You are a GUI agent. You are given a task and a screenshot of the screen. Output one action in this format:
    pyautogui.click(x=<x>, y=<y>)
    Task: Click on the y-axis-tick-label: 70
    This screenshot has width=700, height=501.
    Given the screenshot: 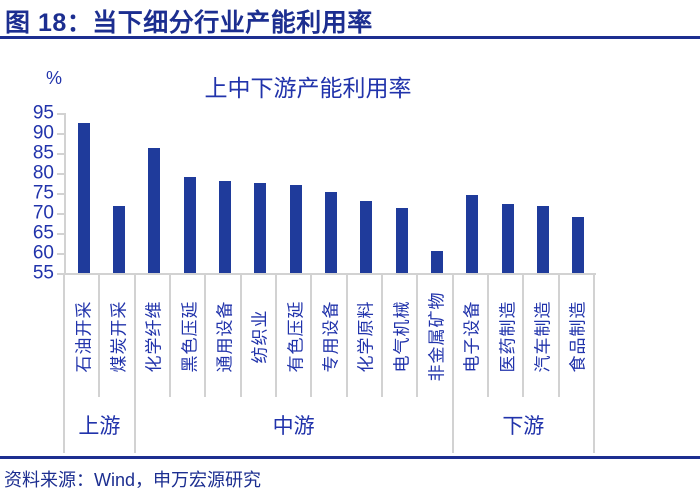 What is the action you would take?
    pyautogui.click(x=43, y=213)
    